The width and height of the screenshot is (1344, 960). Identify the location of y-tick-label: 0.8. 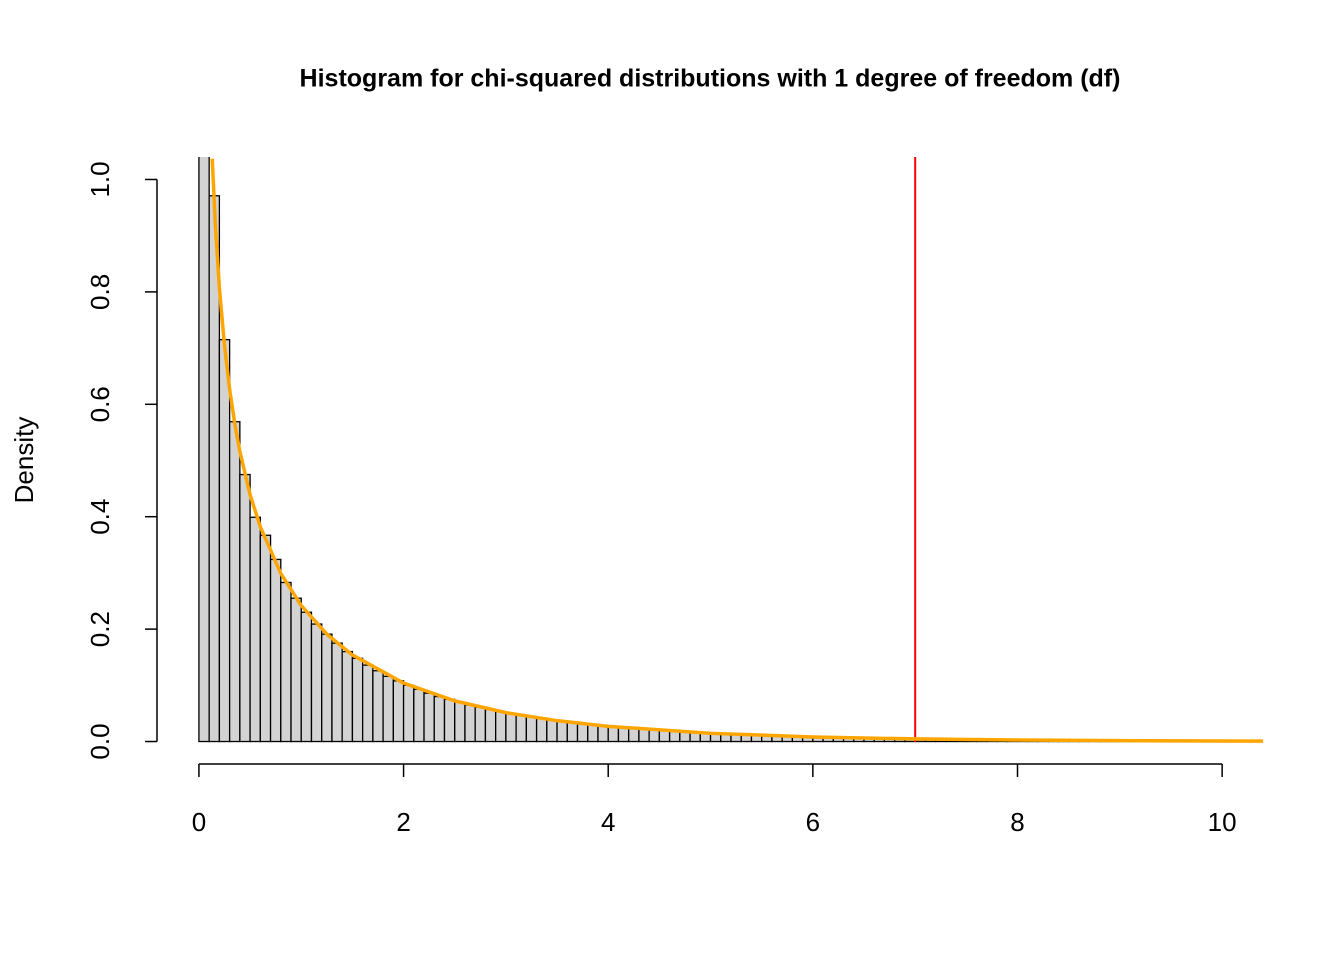
(100, 292).